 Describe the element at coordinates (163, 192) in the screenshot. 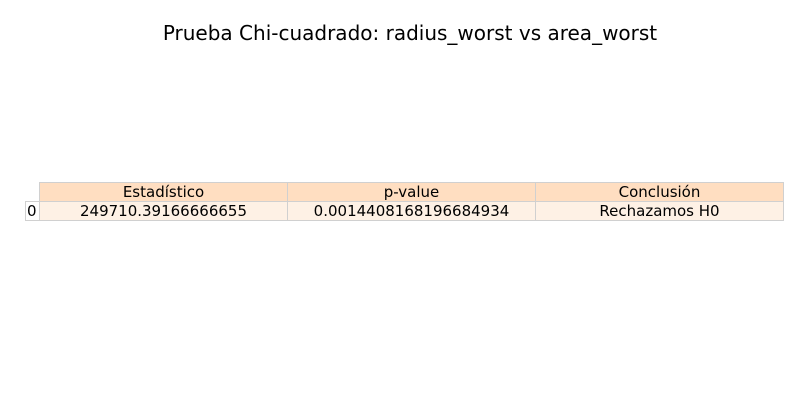

I see `column-header-estadistico: Estadístico` at that location.